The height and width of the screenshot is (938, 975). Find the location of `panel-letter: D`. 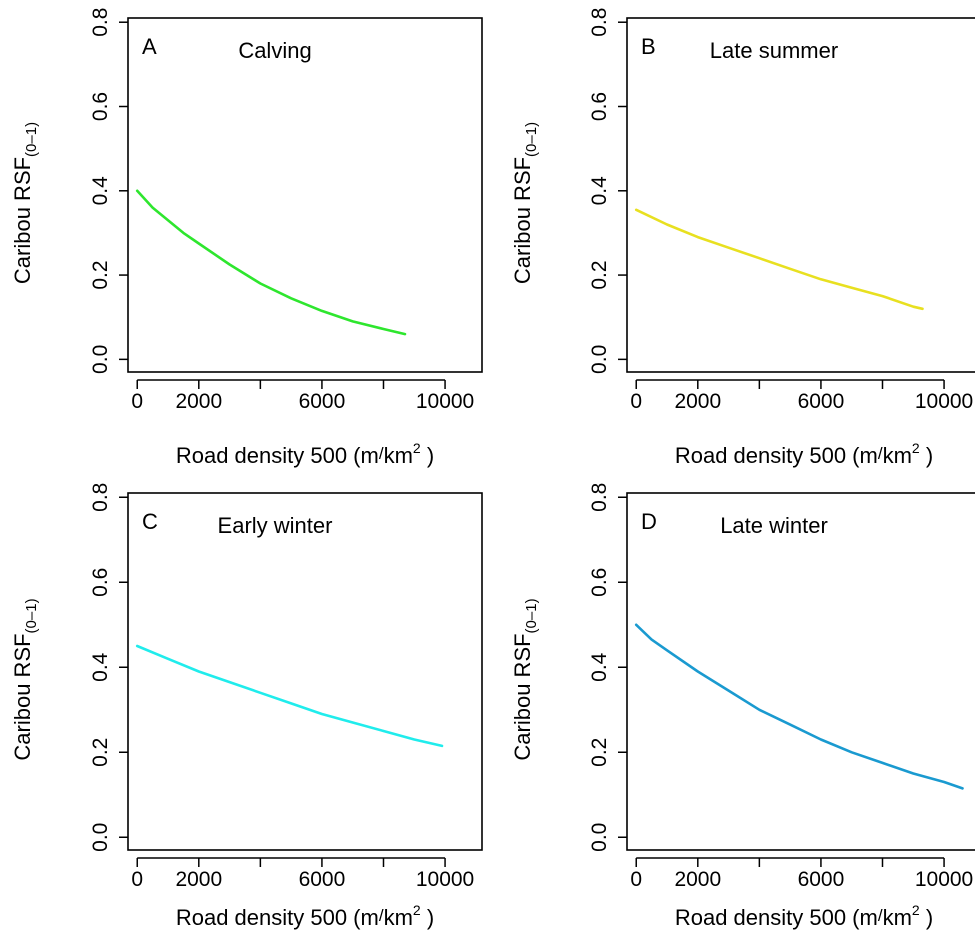

panel-letter: D is located at coordinates (649, 521).